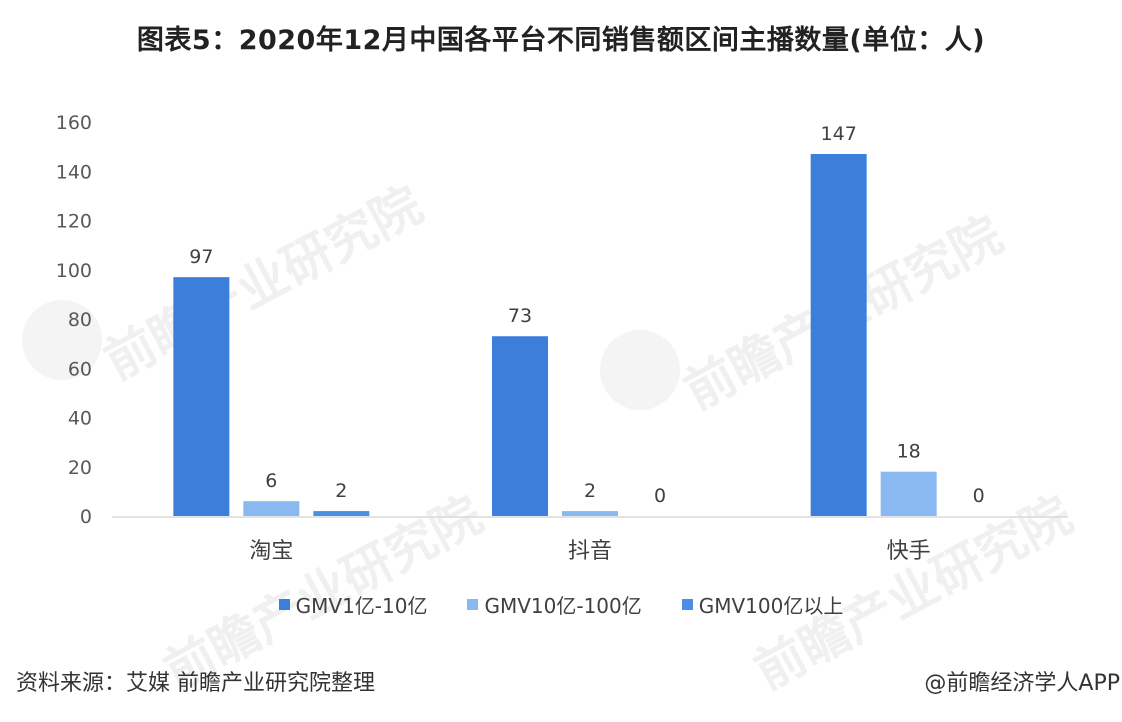 The width and height of the screenshot is (1122, 722). Describe the element at coordinates (561, 40) in the screenshot. I see `chart-title: 图表5：2020年12月中国各平台不同销售额区间主播数量(单位：人)` at that location.